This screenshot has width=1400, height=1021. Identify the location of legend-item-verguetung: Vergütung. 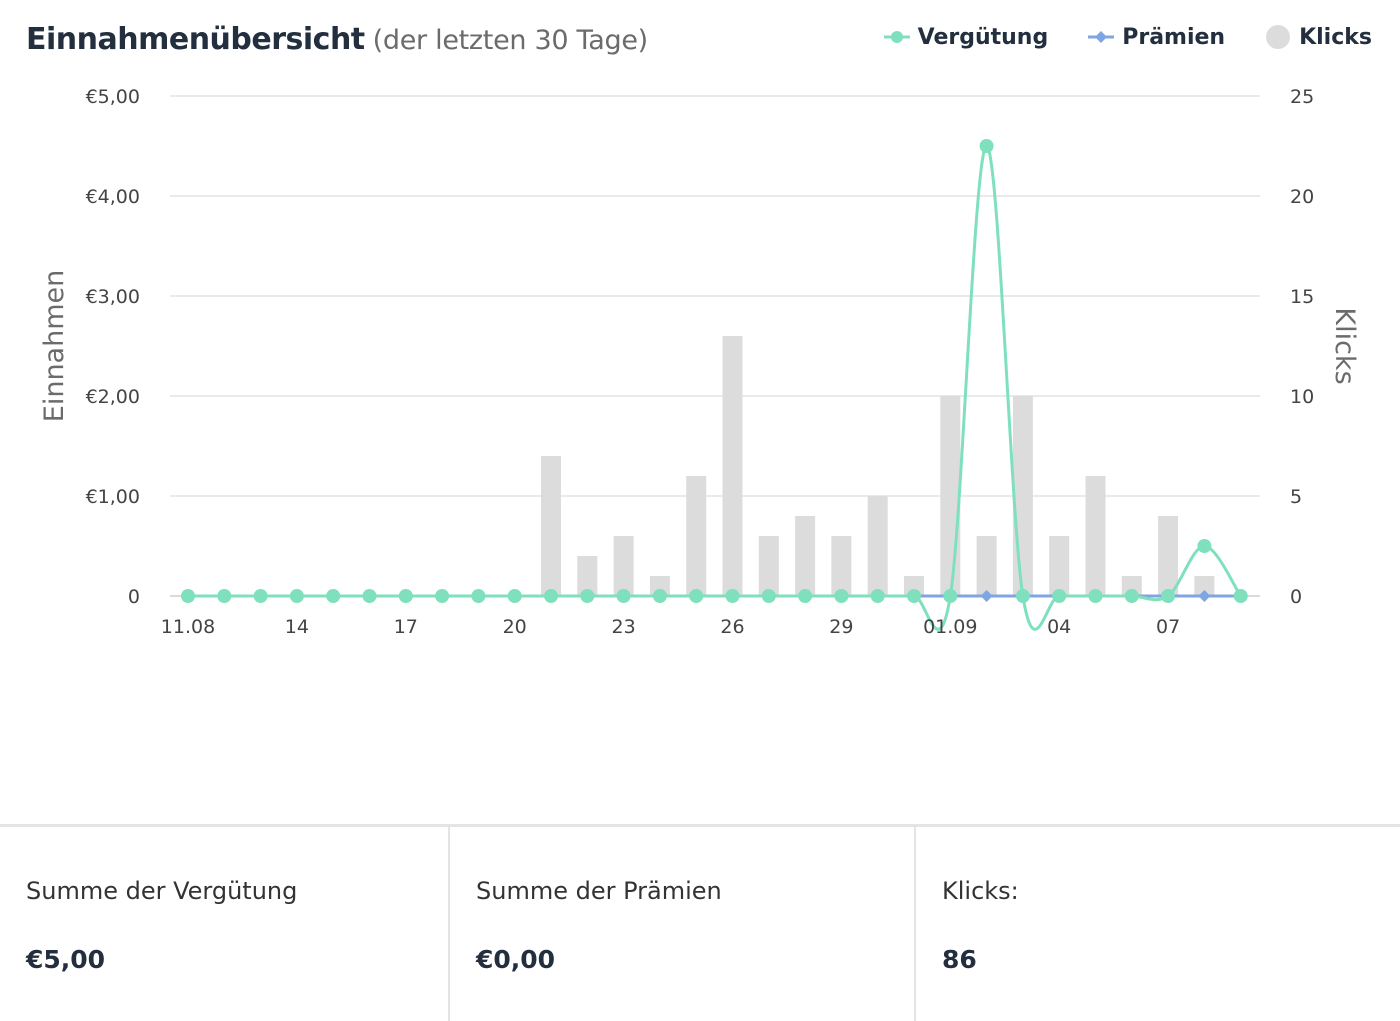
(966, 37).